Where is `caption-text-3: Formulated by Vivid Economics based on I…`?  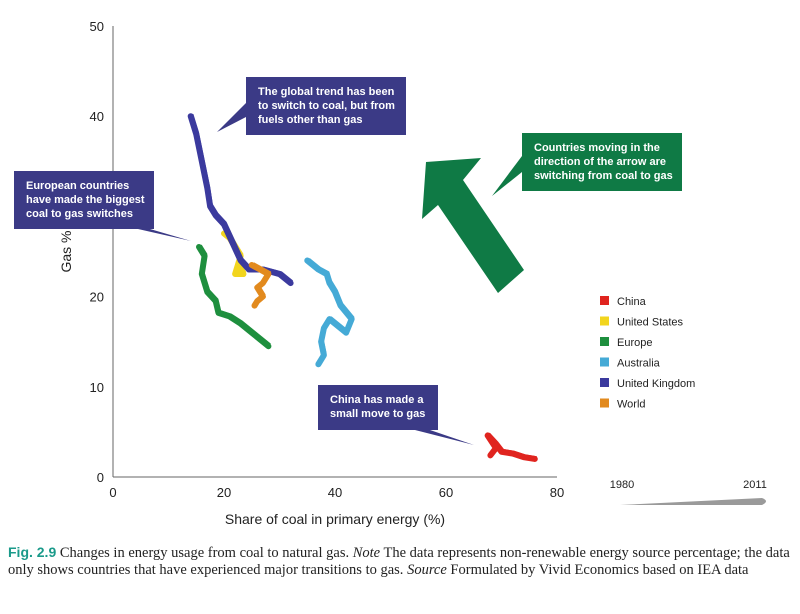
caption-text-3: Formulated by Vivid Economics based on I… is located at coordinates (597, 570).